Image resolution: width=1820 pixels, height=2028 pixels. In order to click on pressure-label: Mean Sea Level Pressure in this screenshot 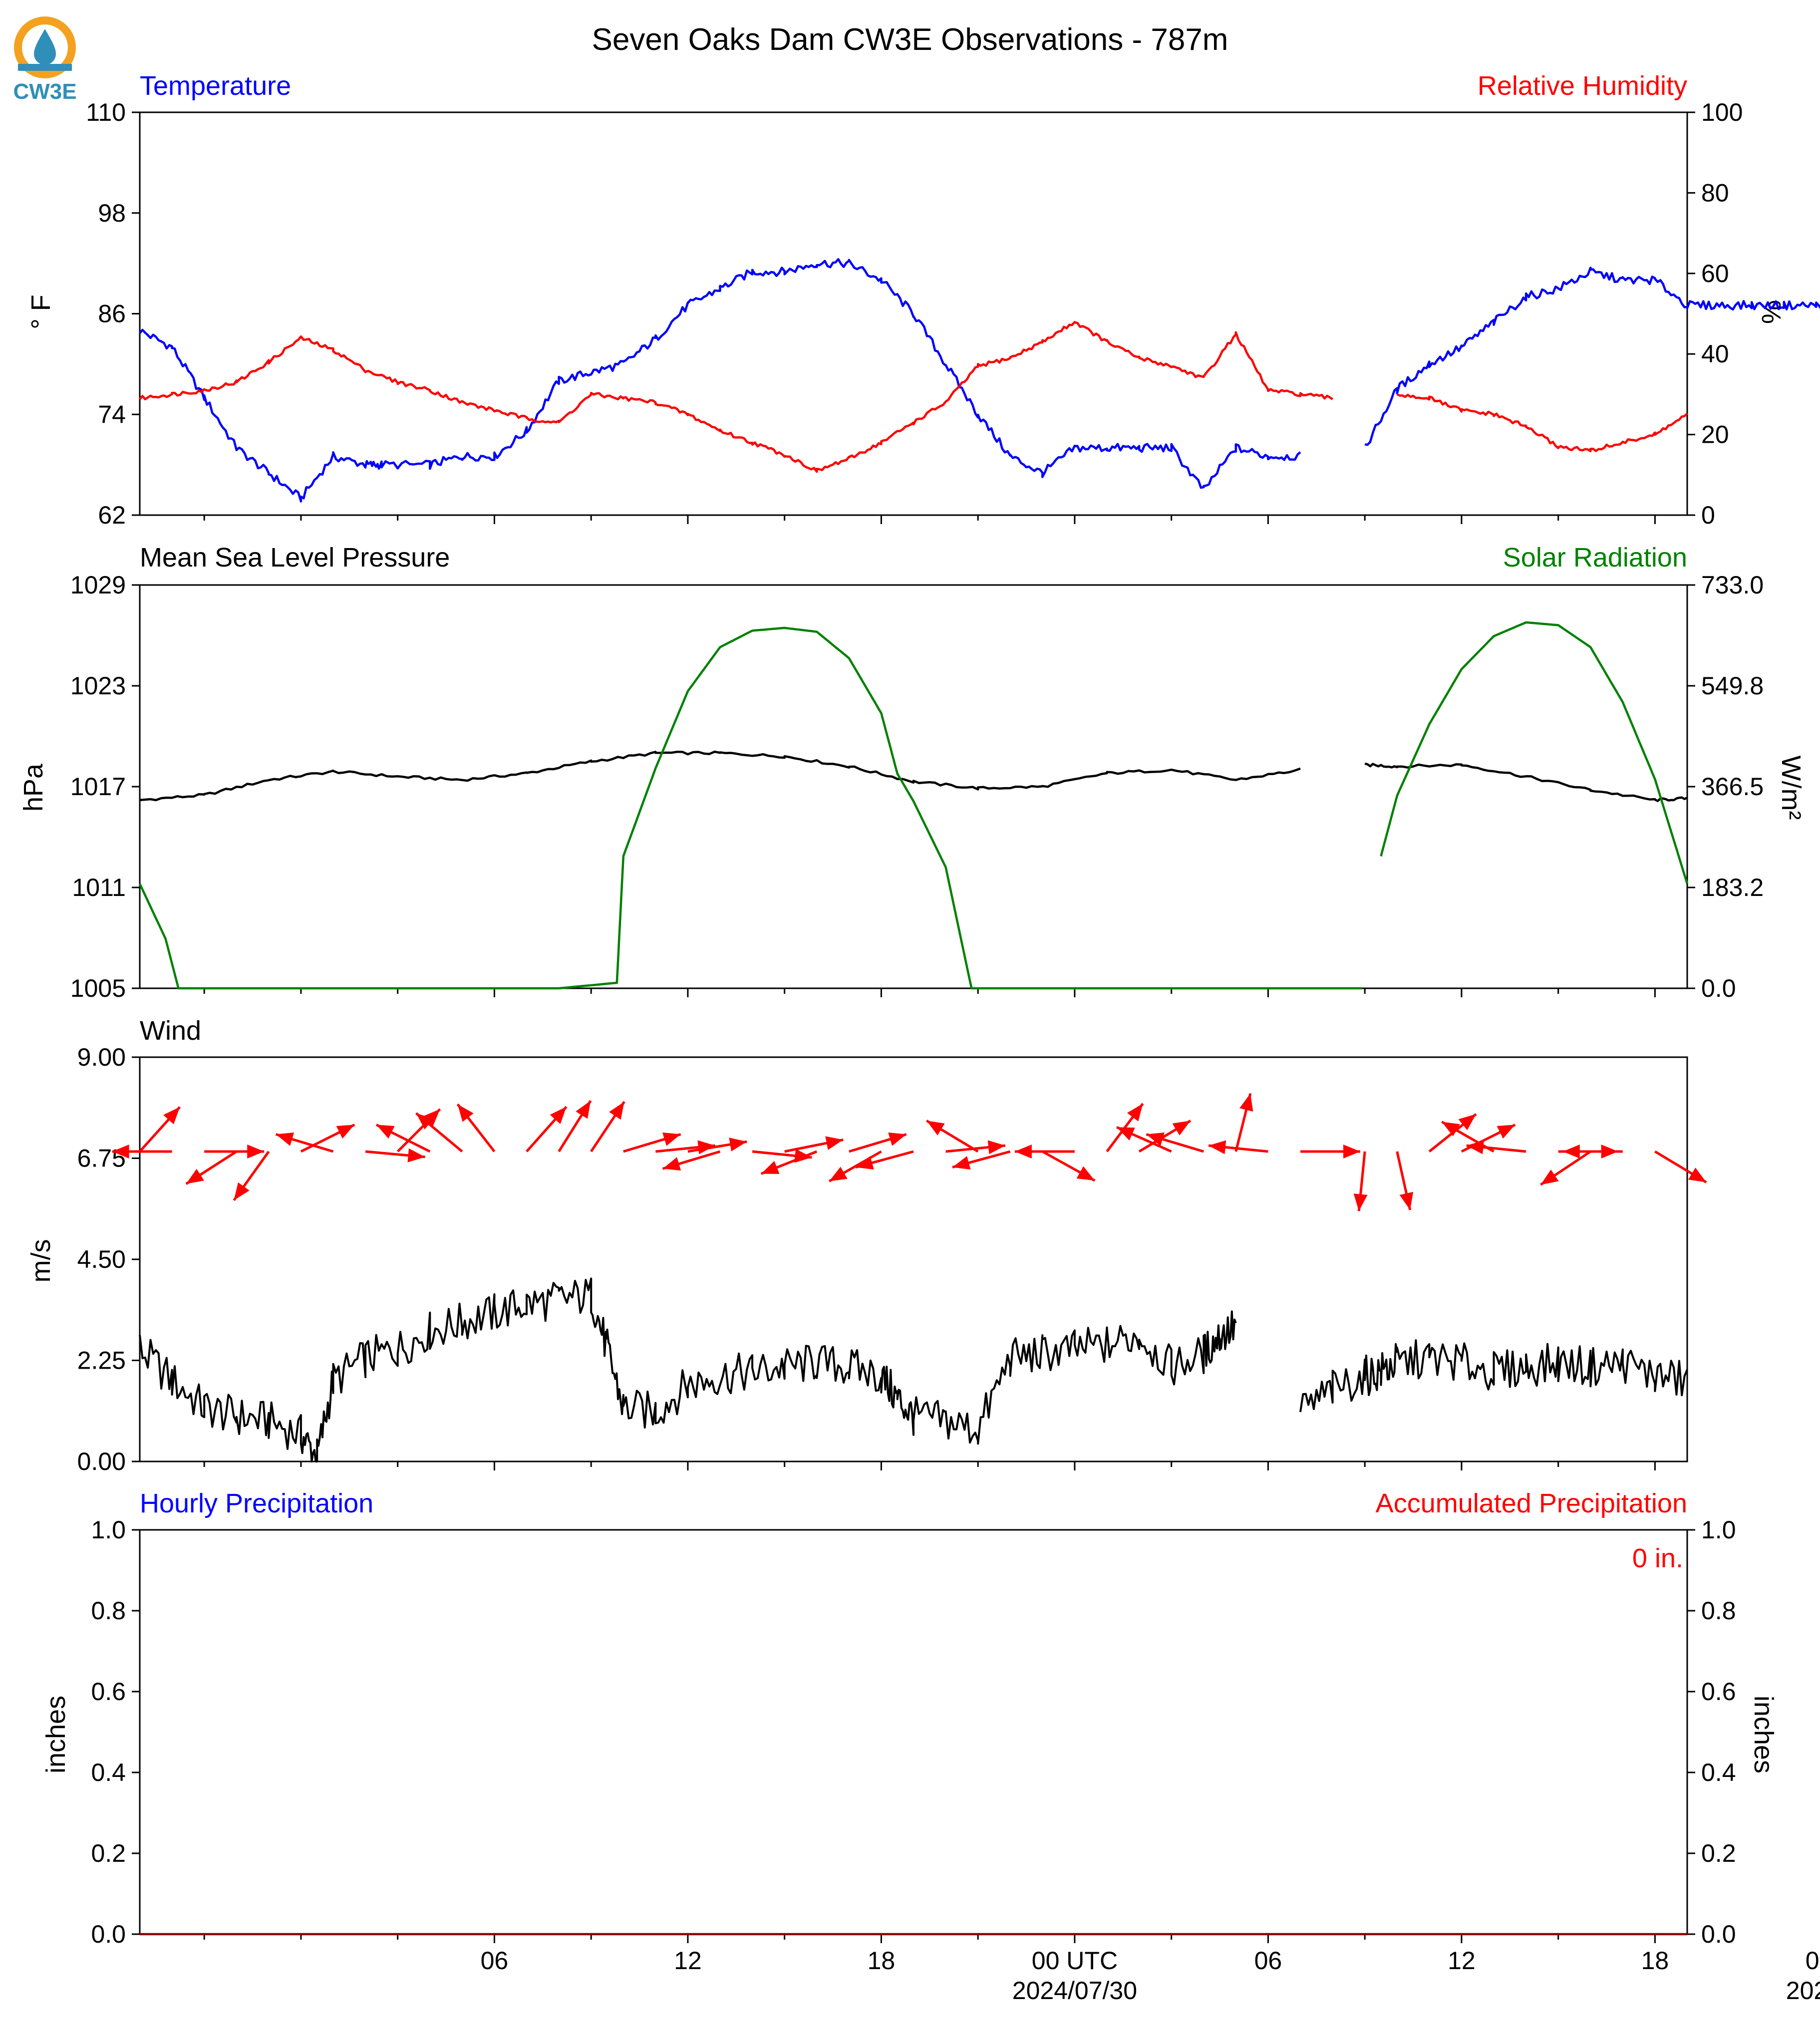, I will do `click(295, 558)`.